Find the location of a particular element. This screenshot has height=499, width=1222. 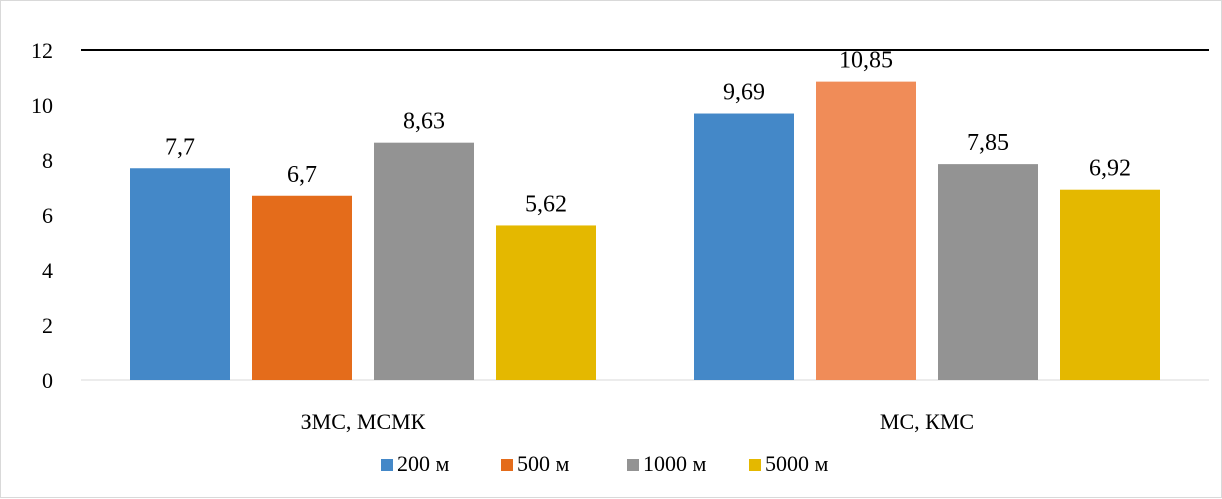

data-label: 6,92 is located at coordinates (1110, 169).